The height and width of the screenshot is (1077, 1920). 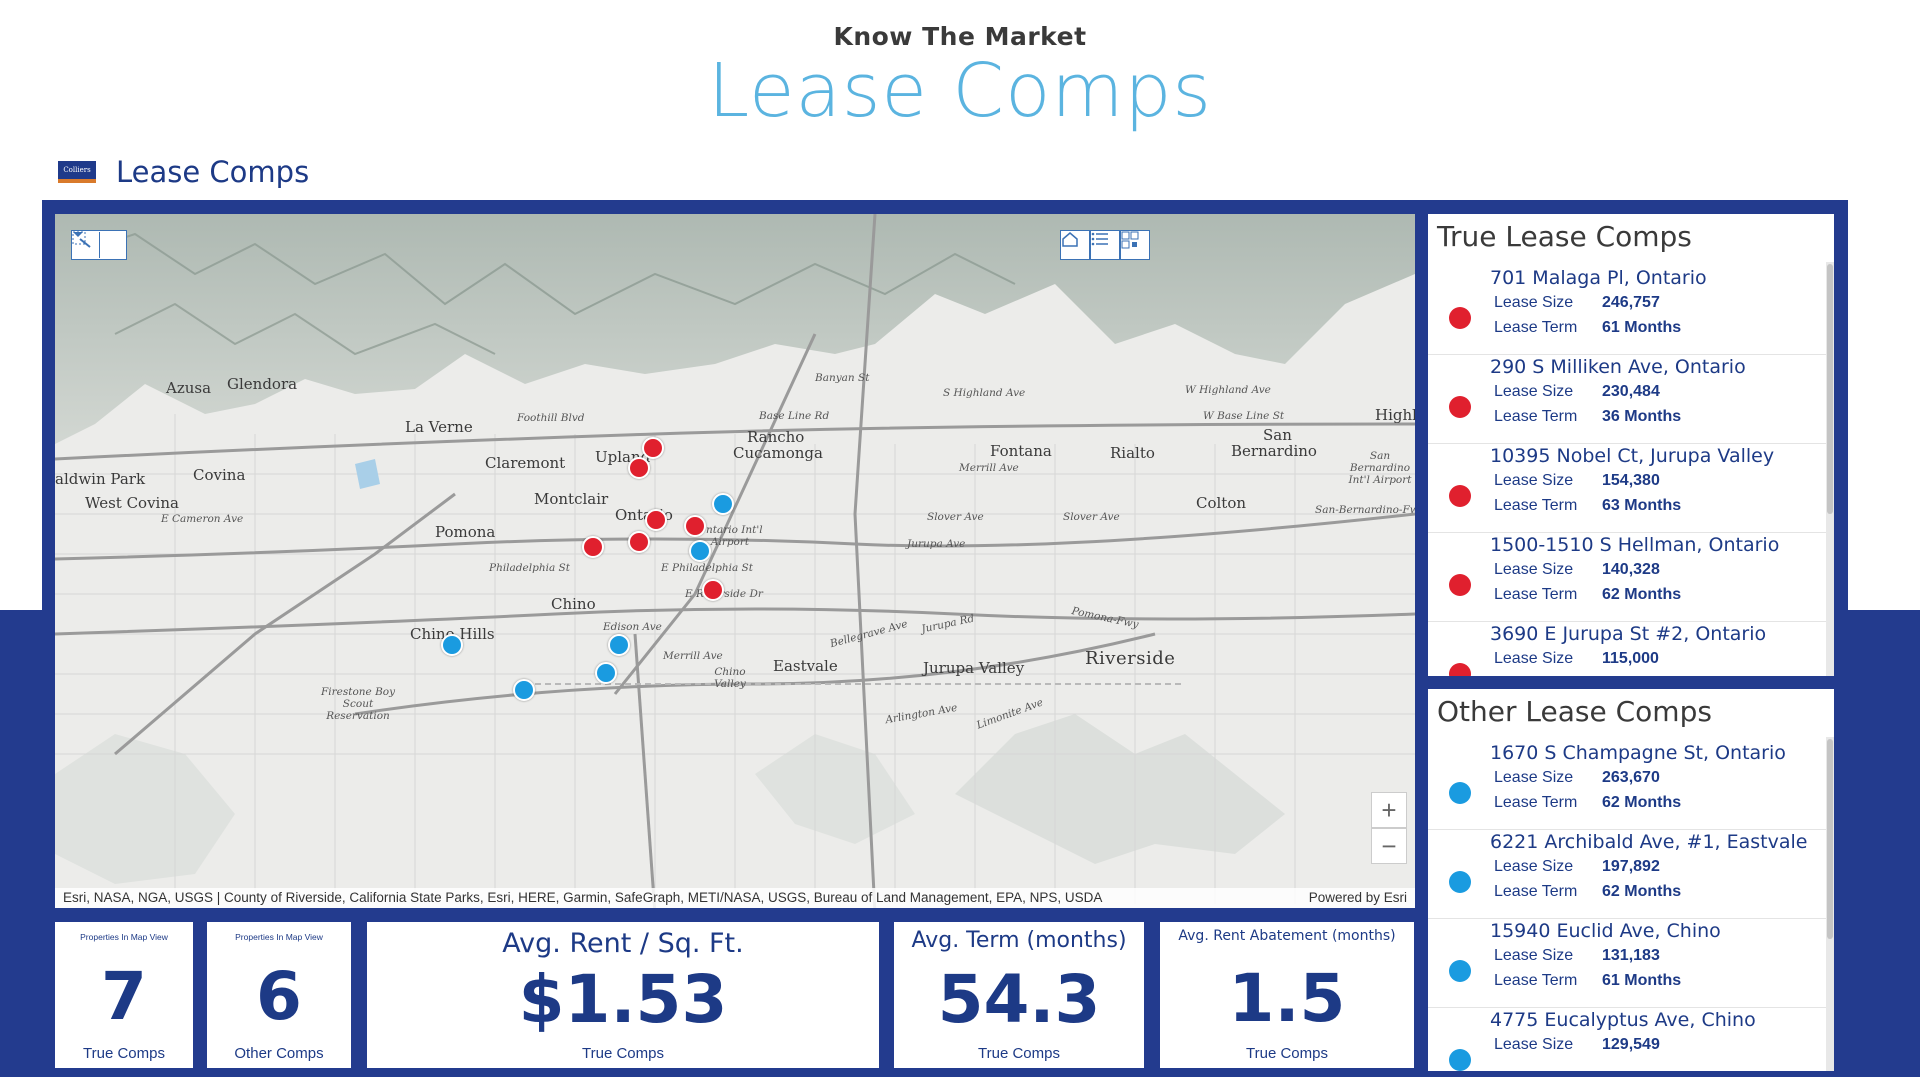 What do you see at coordinates (776, 437) in the screenshot?
I see `place-label: Rancho` at bounding box center [776, 437].